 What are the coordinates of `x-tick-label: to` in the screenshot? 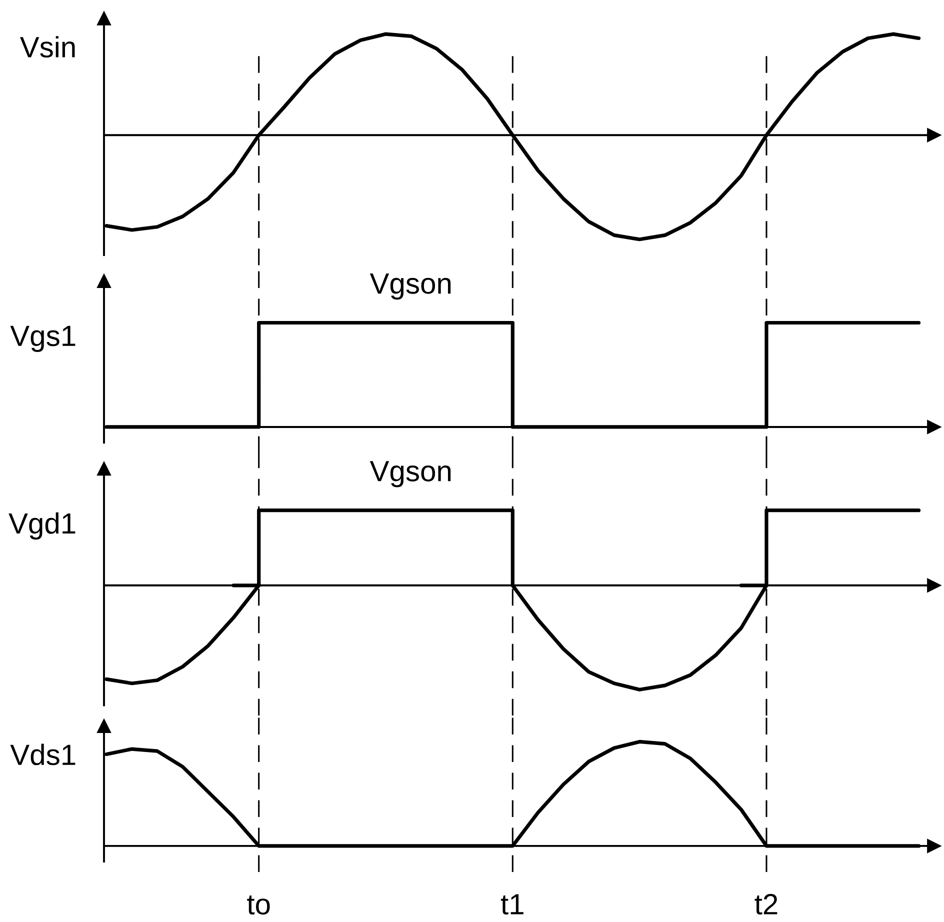 It's located at (258, 905).